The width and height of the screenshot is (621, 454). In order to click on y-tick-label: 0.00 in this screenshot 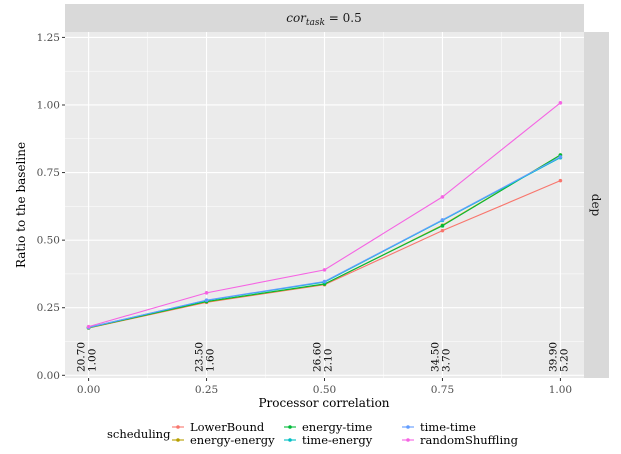, I will do `click(48, 376)`.